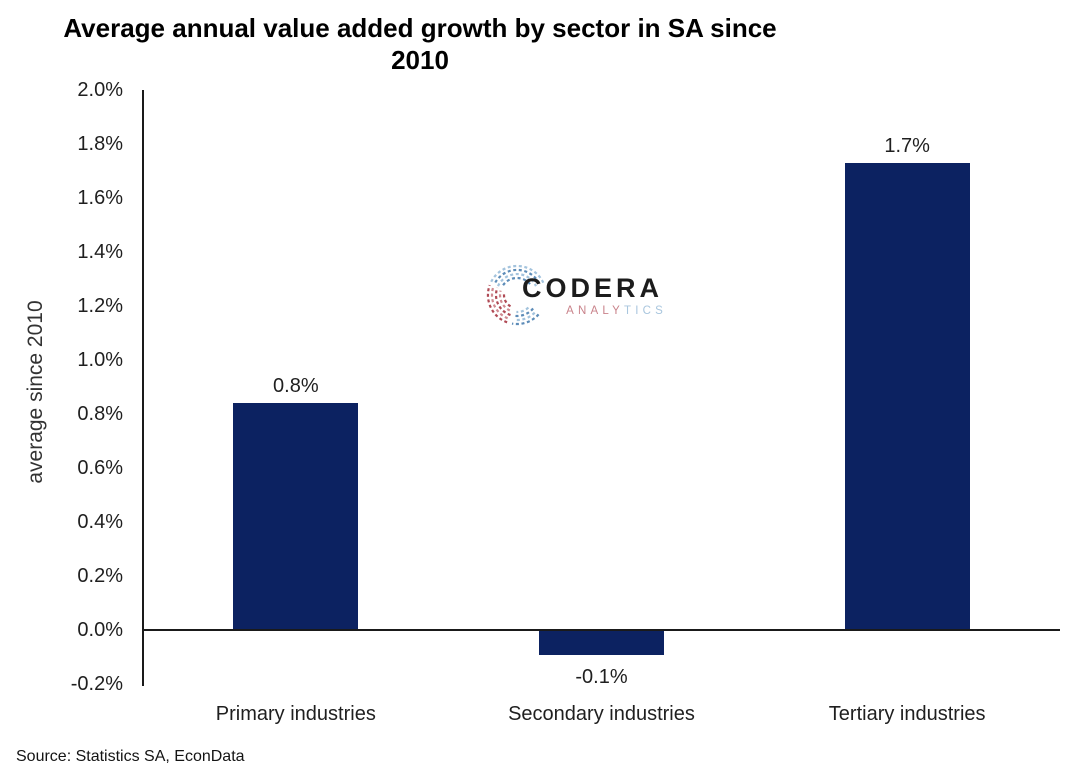  Describe the element at coordinates (100, 360) in the screenshot. I see `y-tick-label: 1.0%` at that location.